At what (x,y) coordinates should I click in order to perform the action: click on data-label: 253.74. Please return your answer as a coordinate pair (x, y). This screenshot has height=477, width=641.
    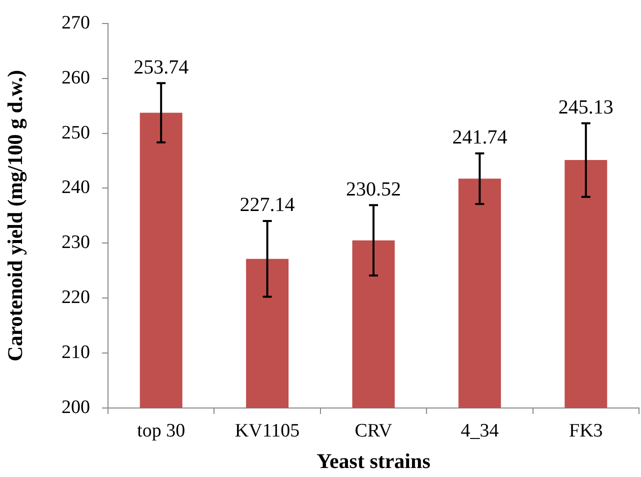
    Looking at the image, I should click on (161, 67).